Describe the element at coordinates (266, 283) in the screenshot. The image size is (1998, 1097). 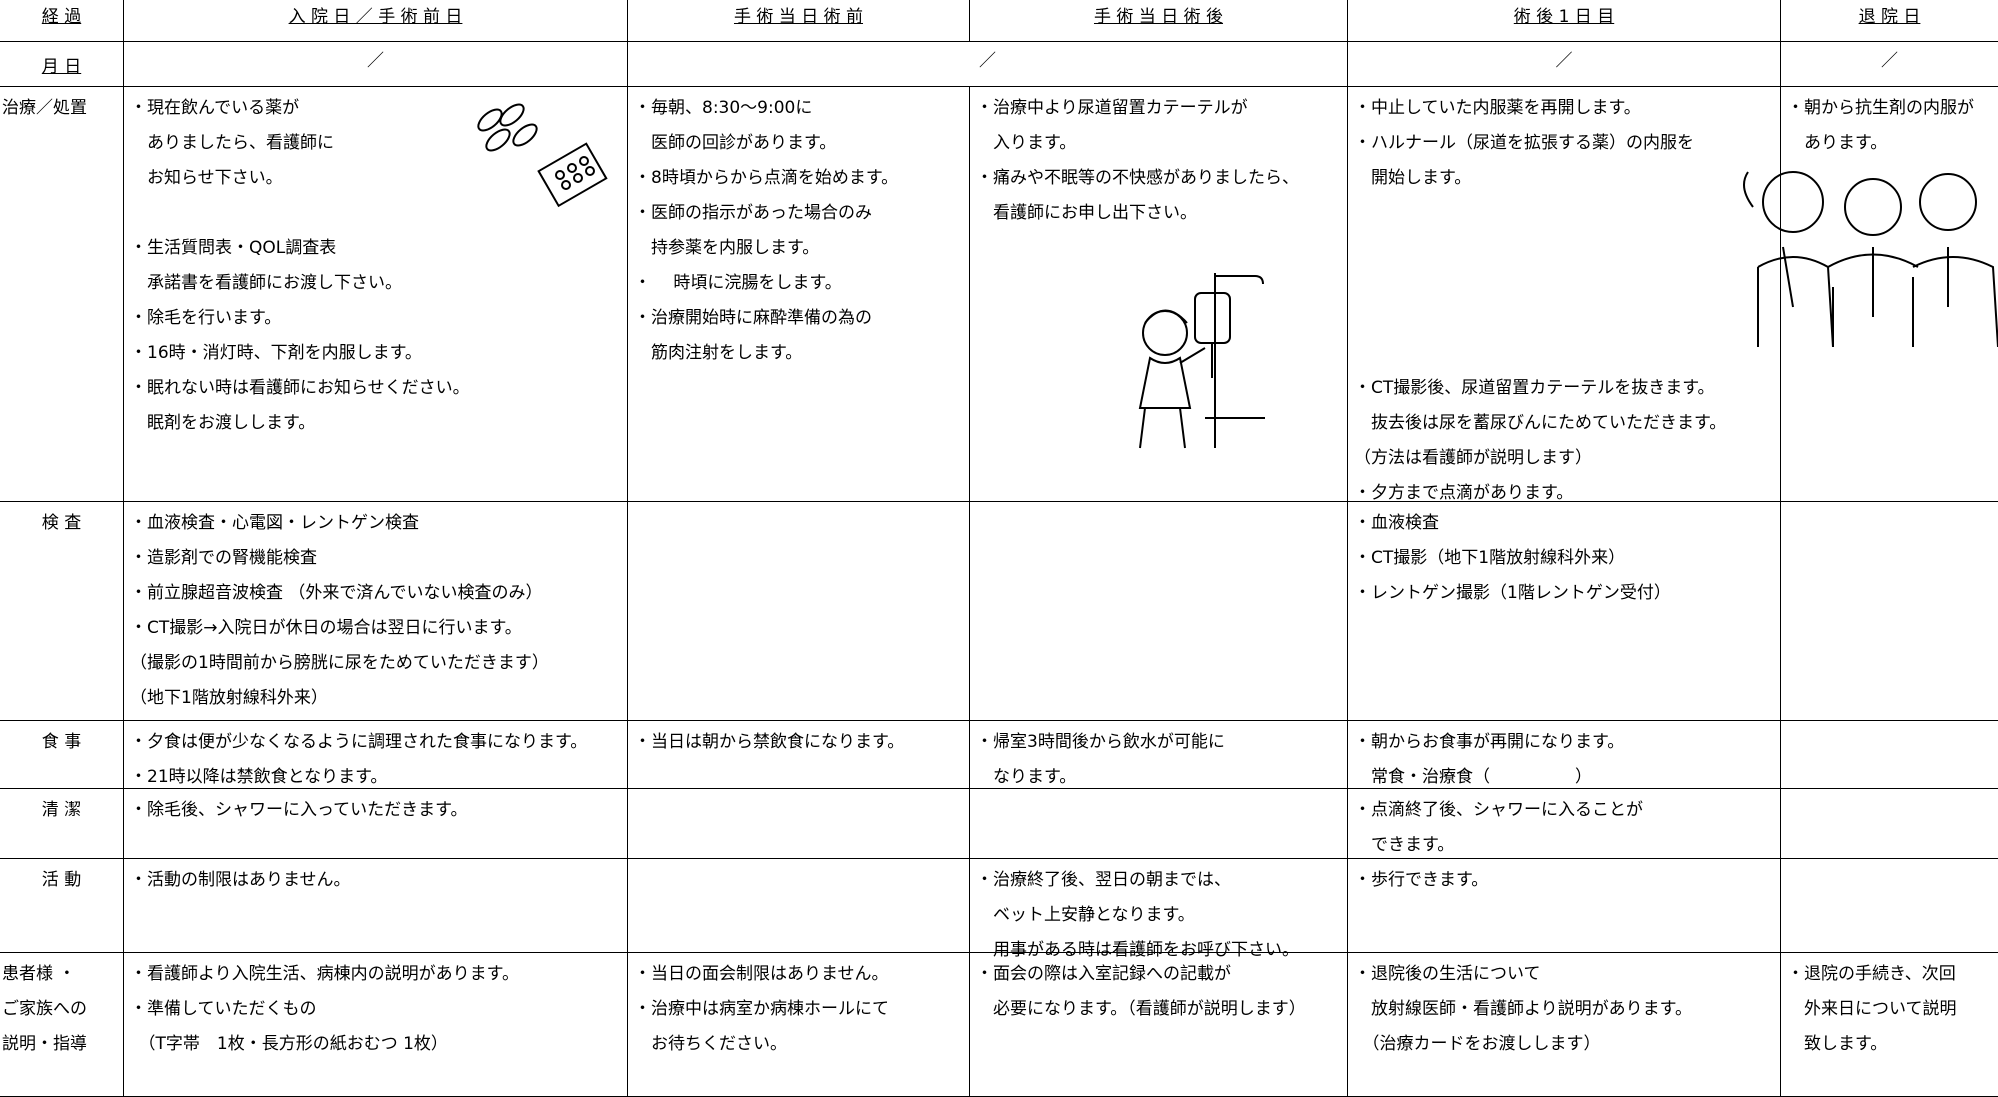
I see `cell-text: 承諾書を看護師にお渡し下さい。` at that location.